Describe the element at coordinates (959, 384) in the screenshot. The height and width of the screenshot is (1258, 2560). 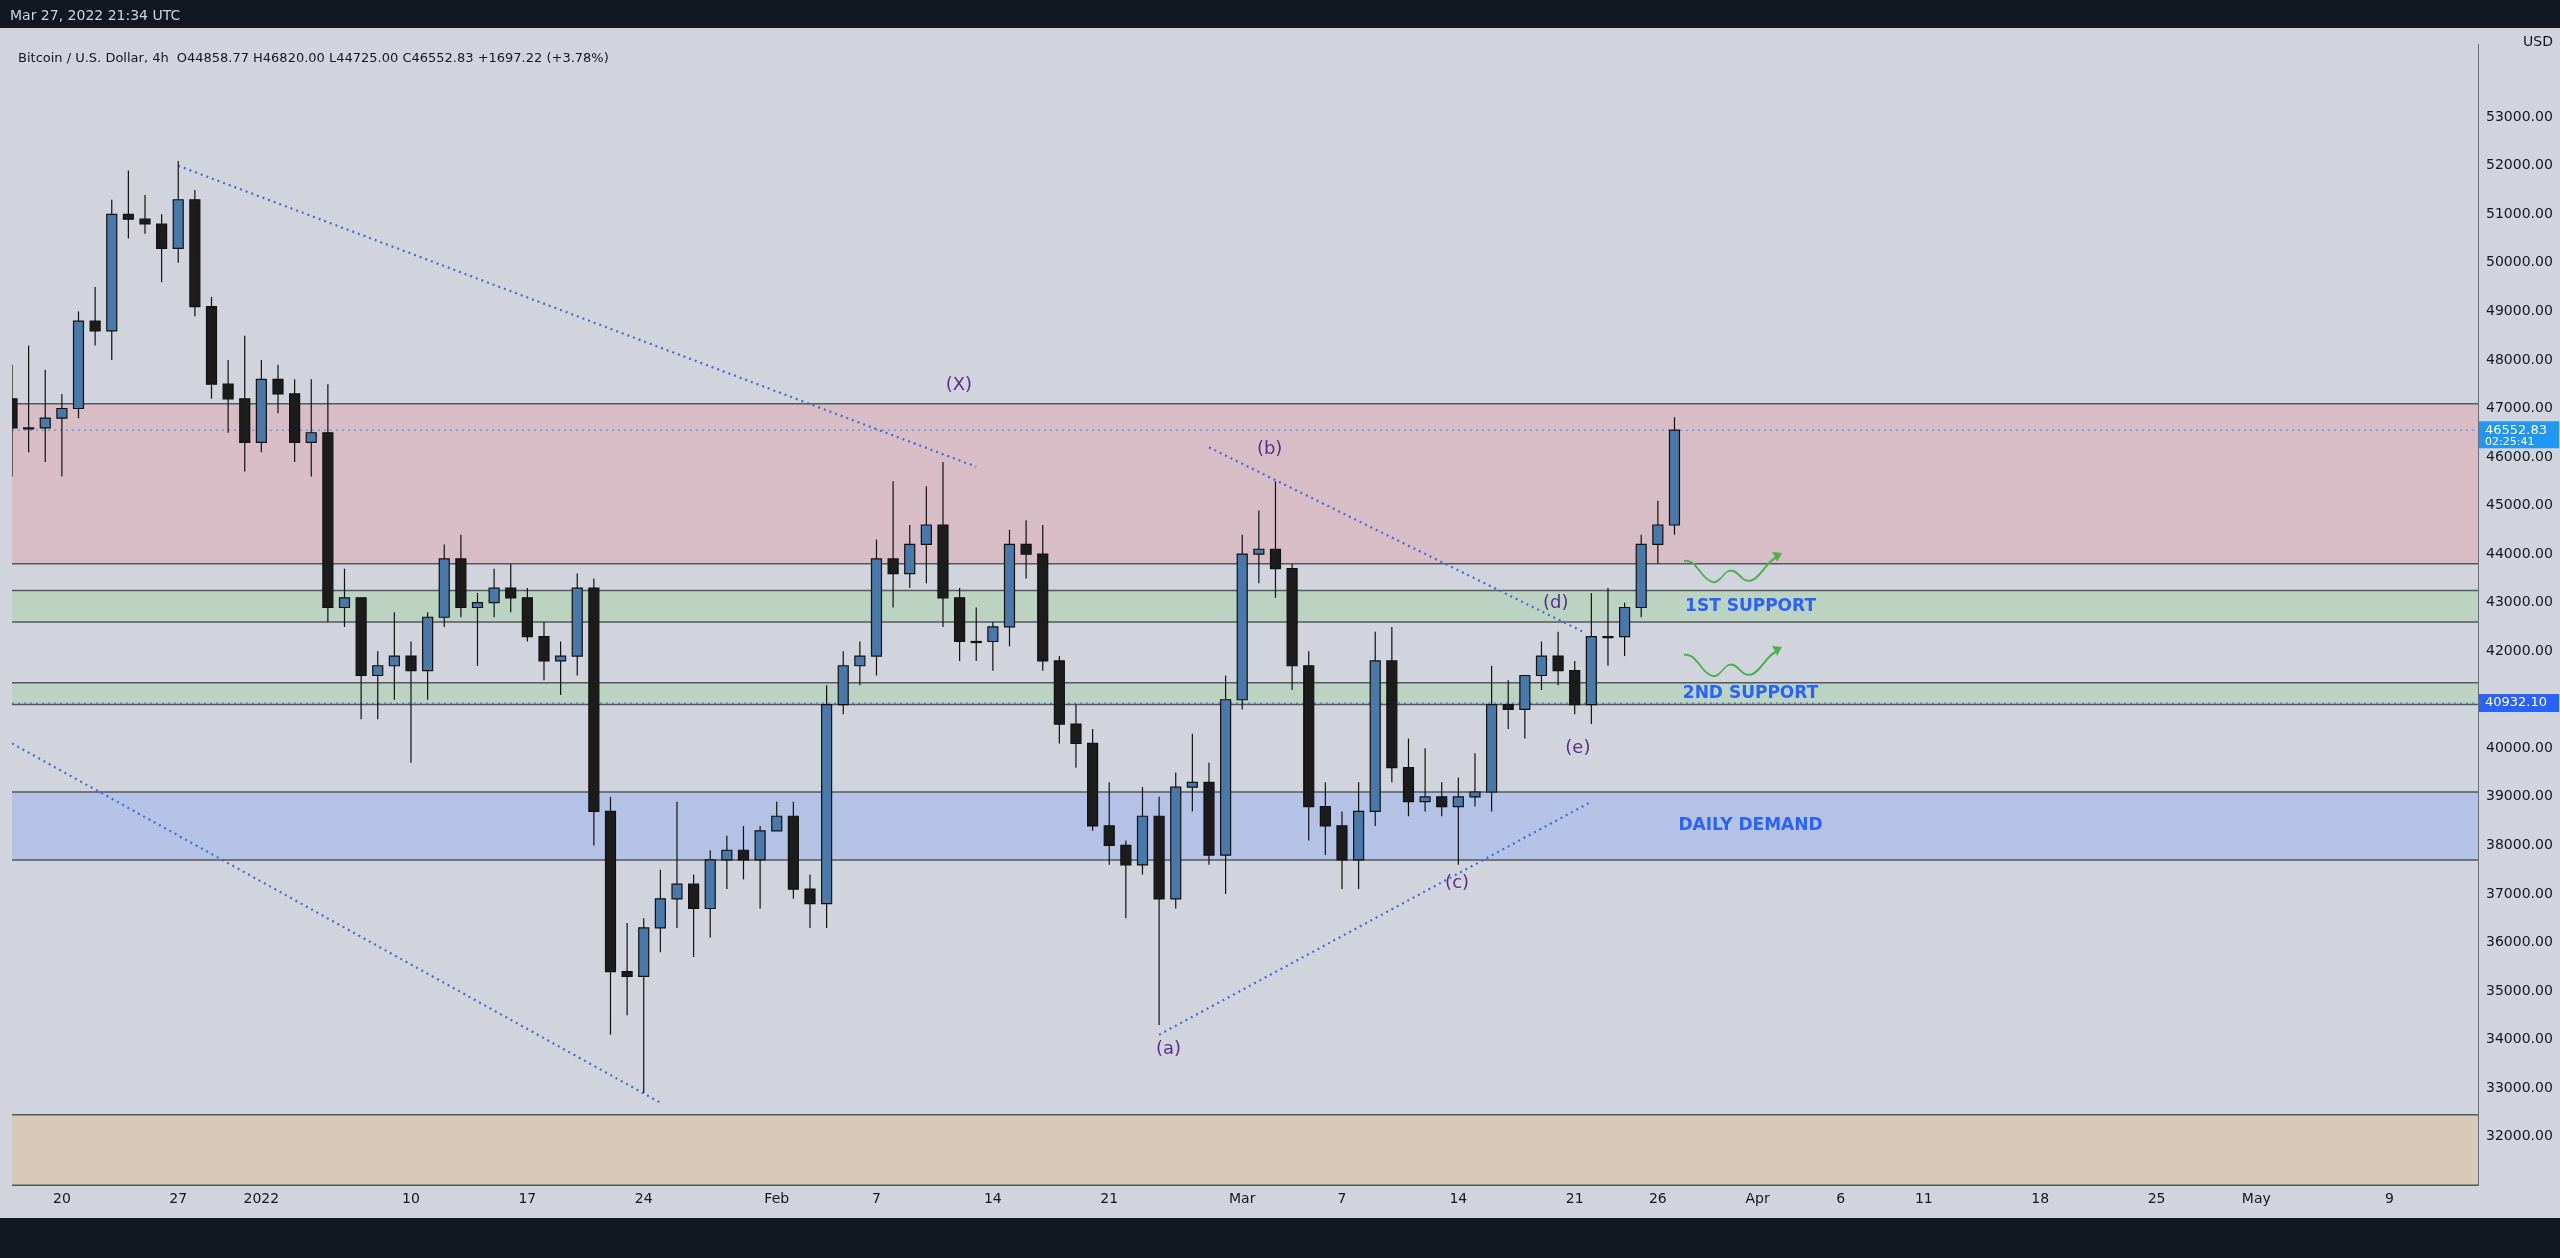
I see `annotation: (X)` at that location.